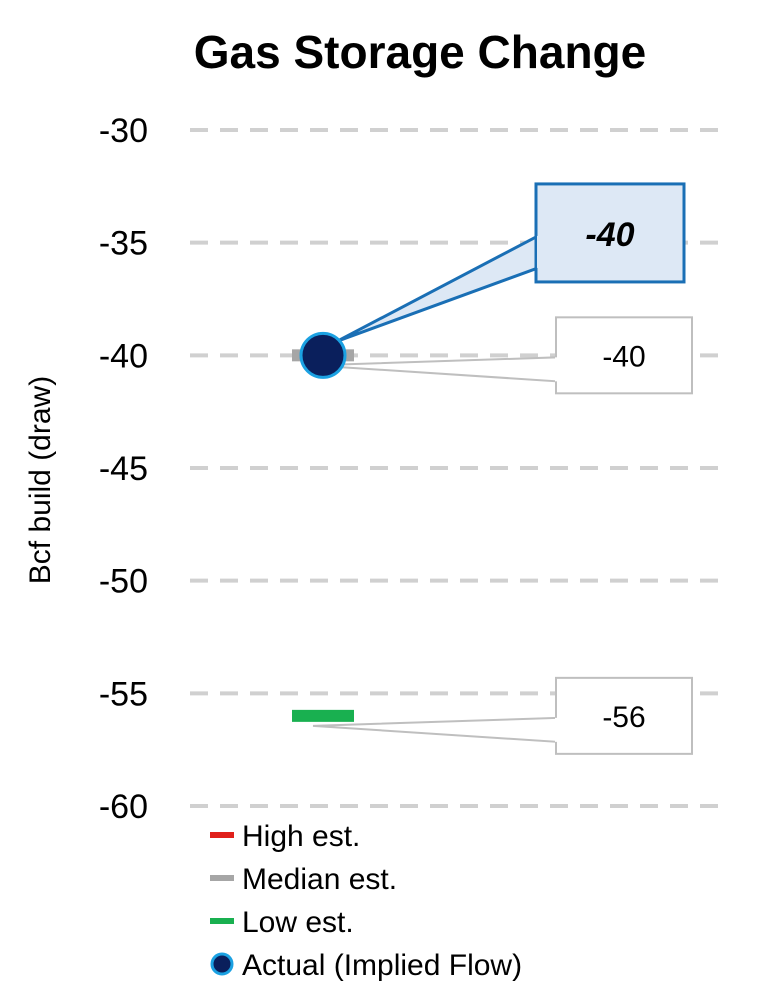 The height and width of the screenshot is (990, 776). Describe the element at coordinates (298, 922) in the screenshot. I see `legend-label: Low est.` at that location.